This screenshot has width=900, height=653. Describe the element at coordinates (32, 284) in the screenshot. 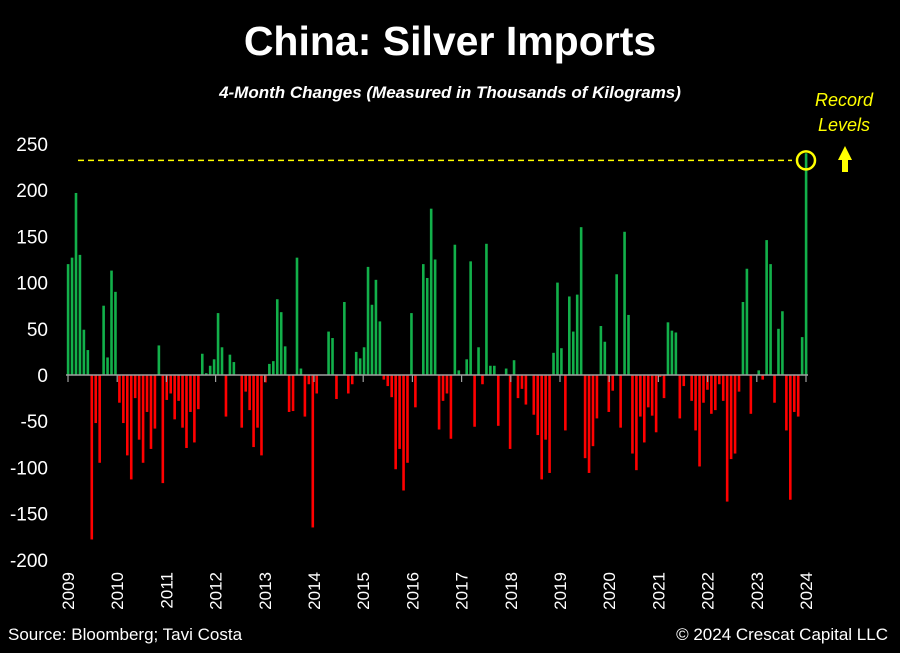

I see `y-tick-label: 100` at that location.